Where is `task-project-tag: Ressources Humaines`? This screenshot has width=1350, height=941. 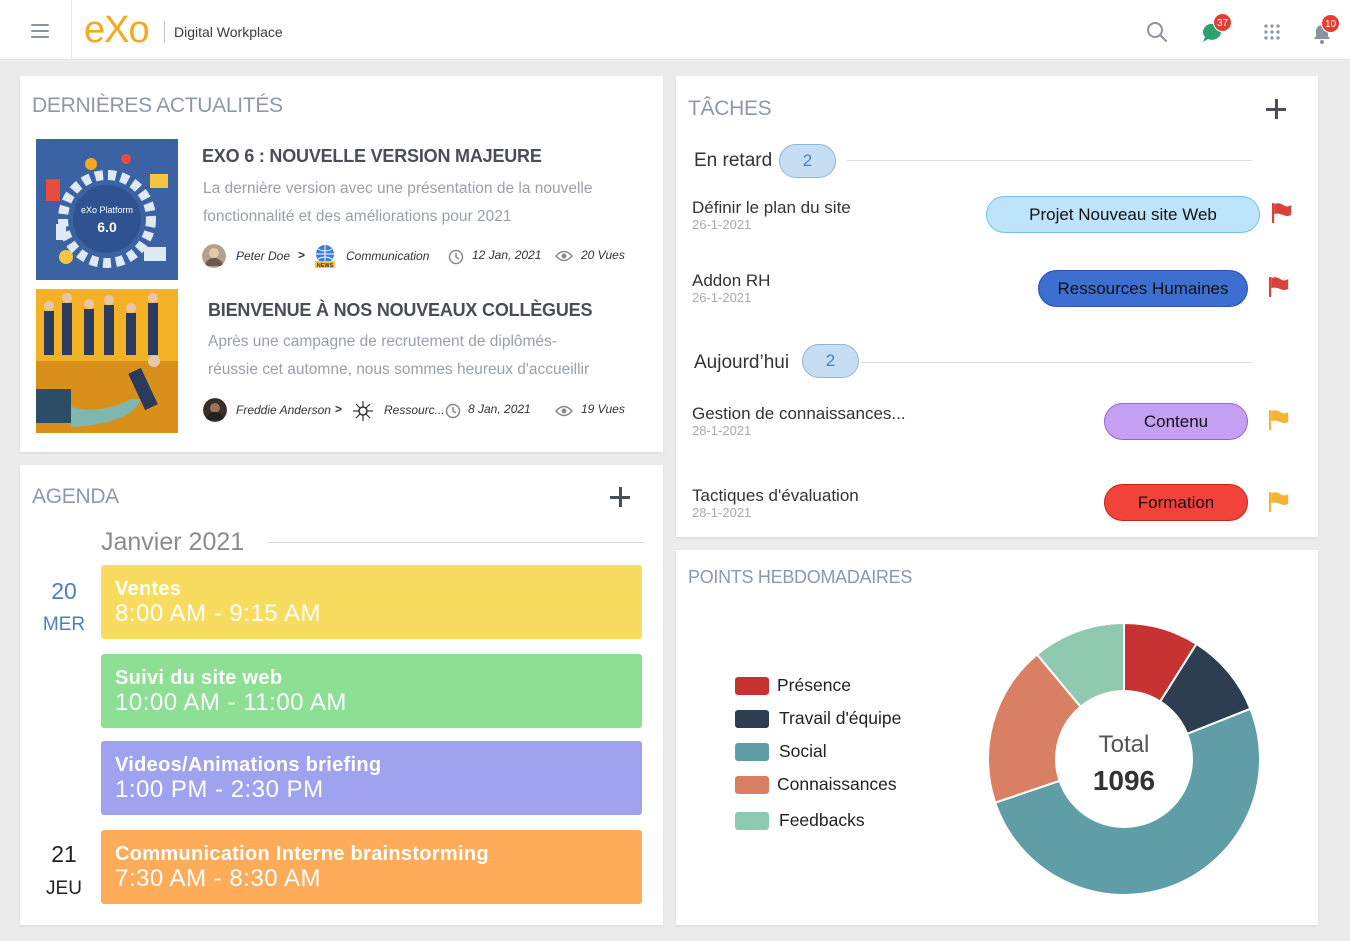
task-project-tag: Ressources Humaines is located at coordinates (1143, 288).